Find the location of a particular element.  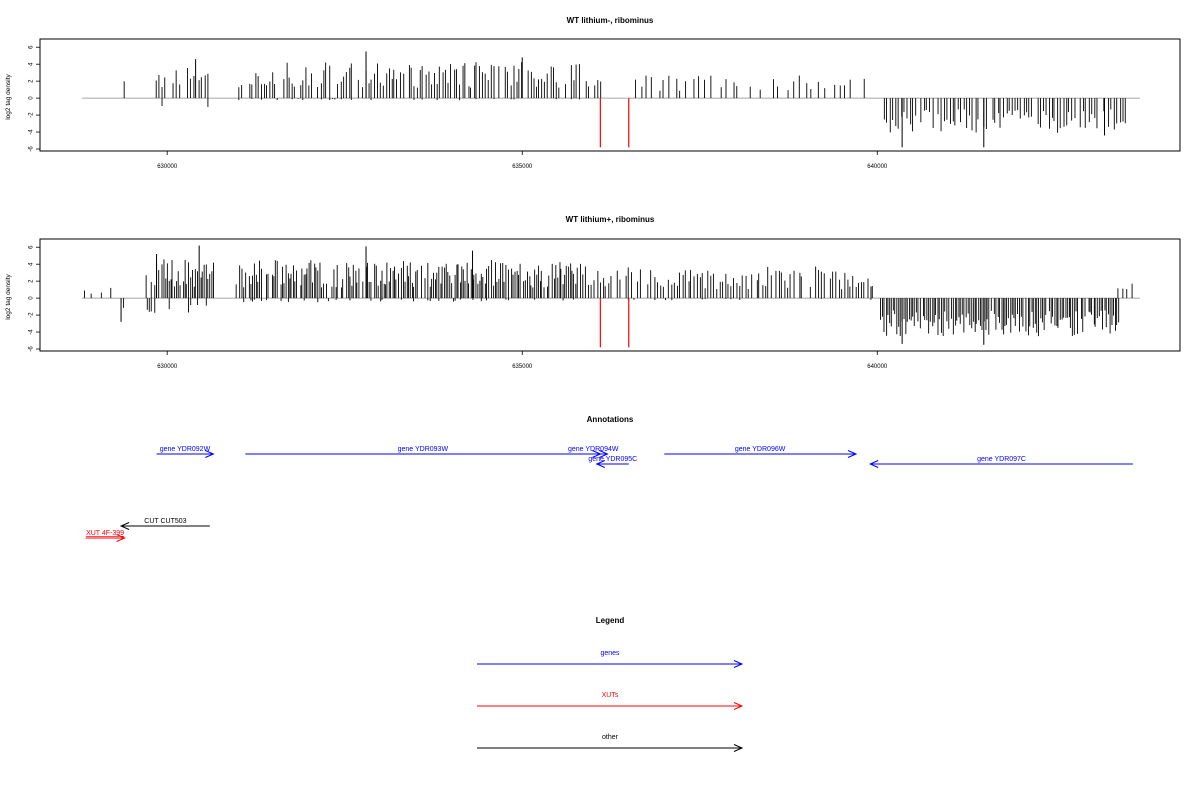

panel-title: WT lithium+, ribominus is located at coordinates (610, 219).